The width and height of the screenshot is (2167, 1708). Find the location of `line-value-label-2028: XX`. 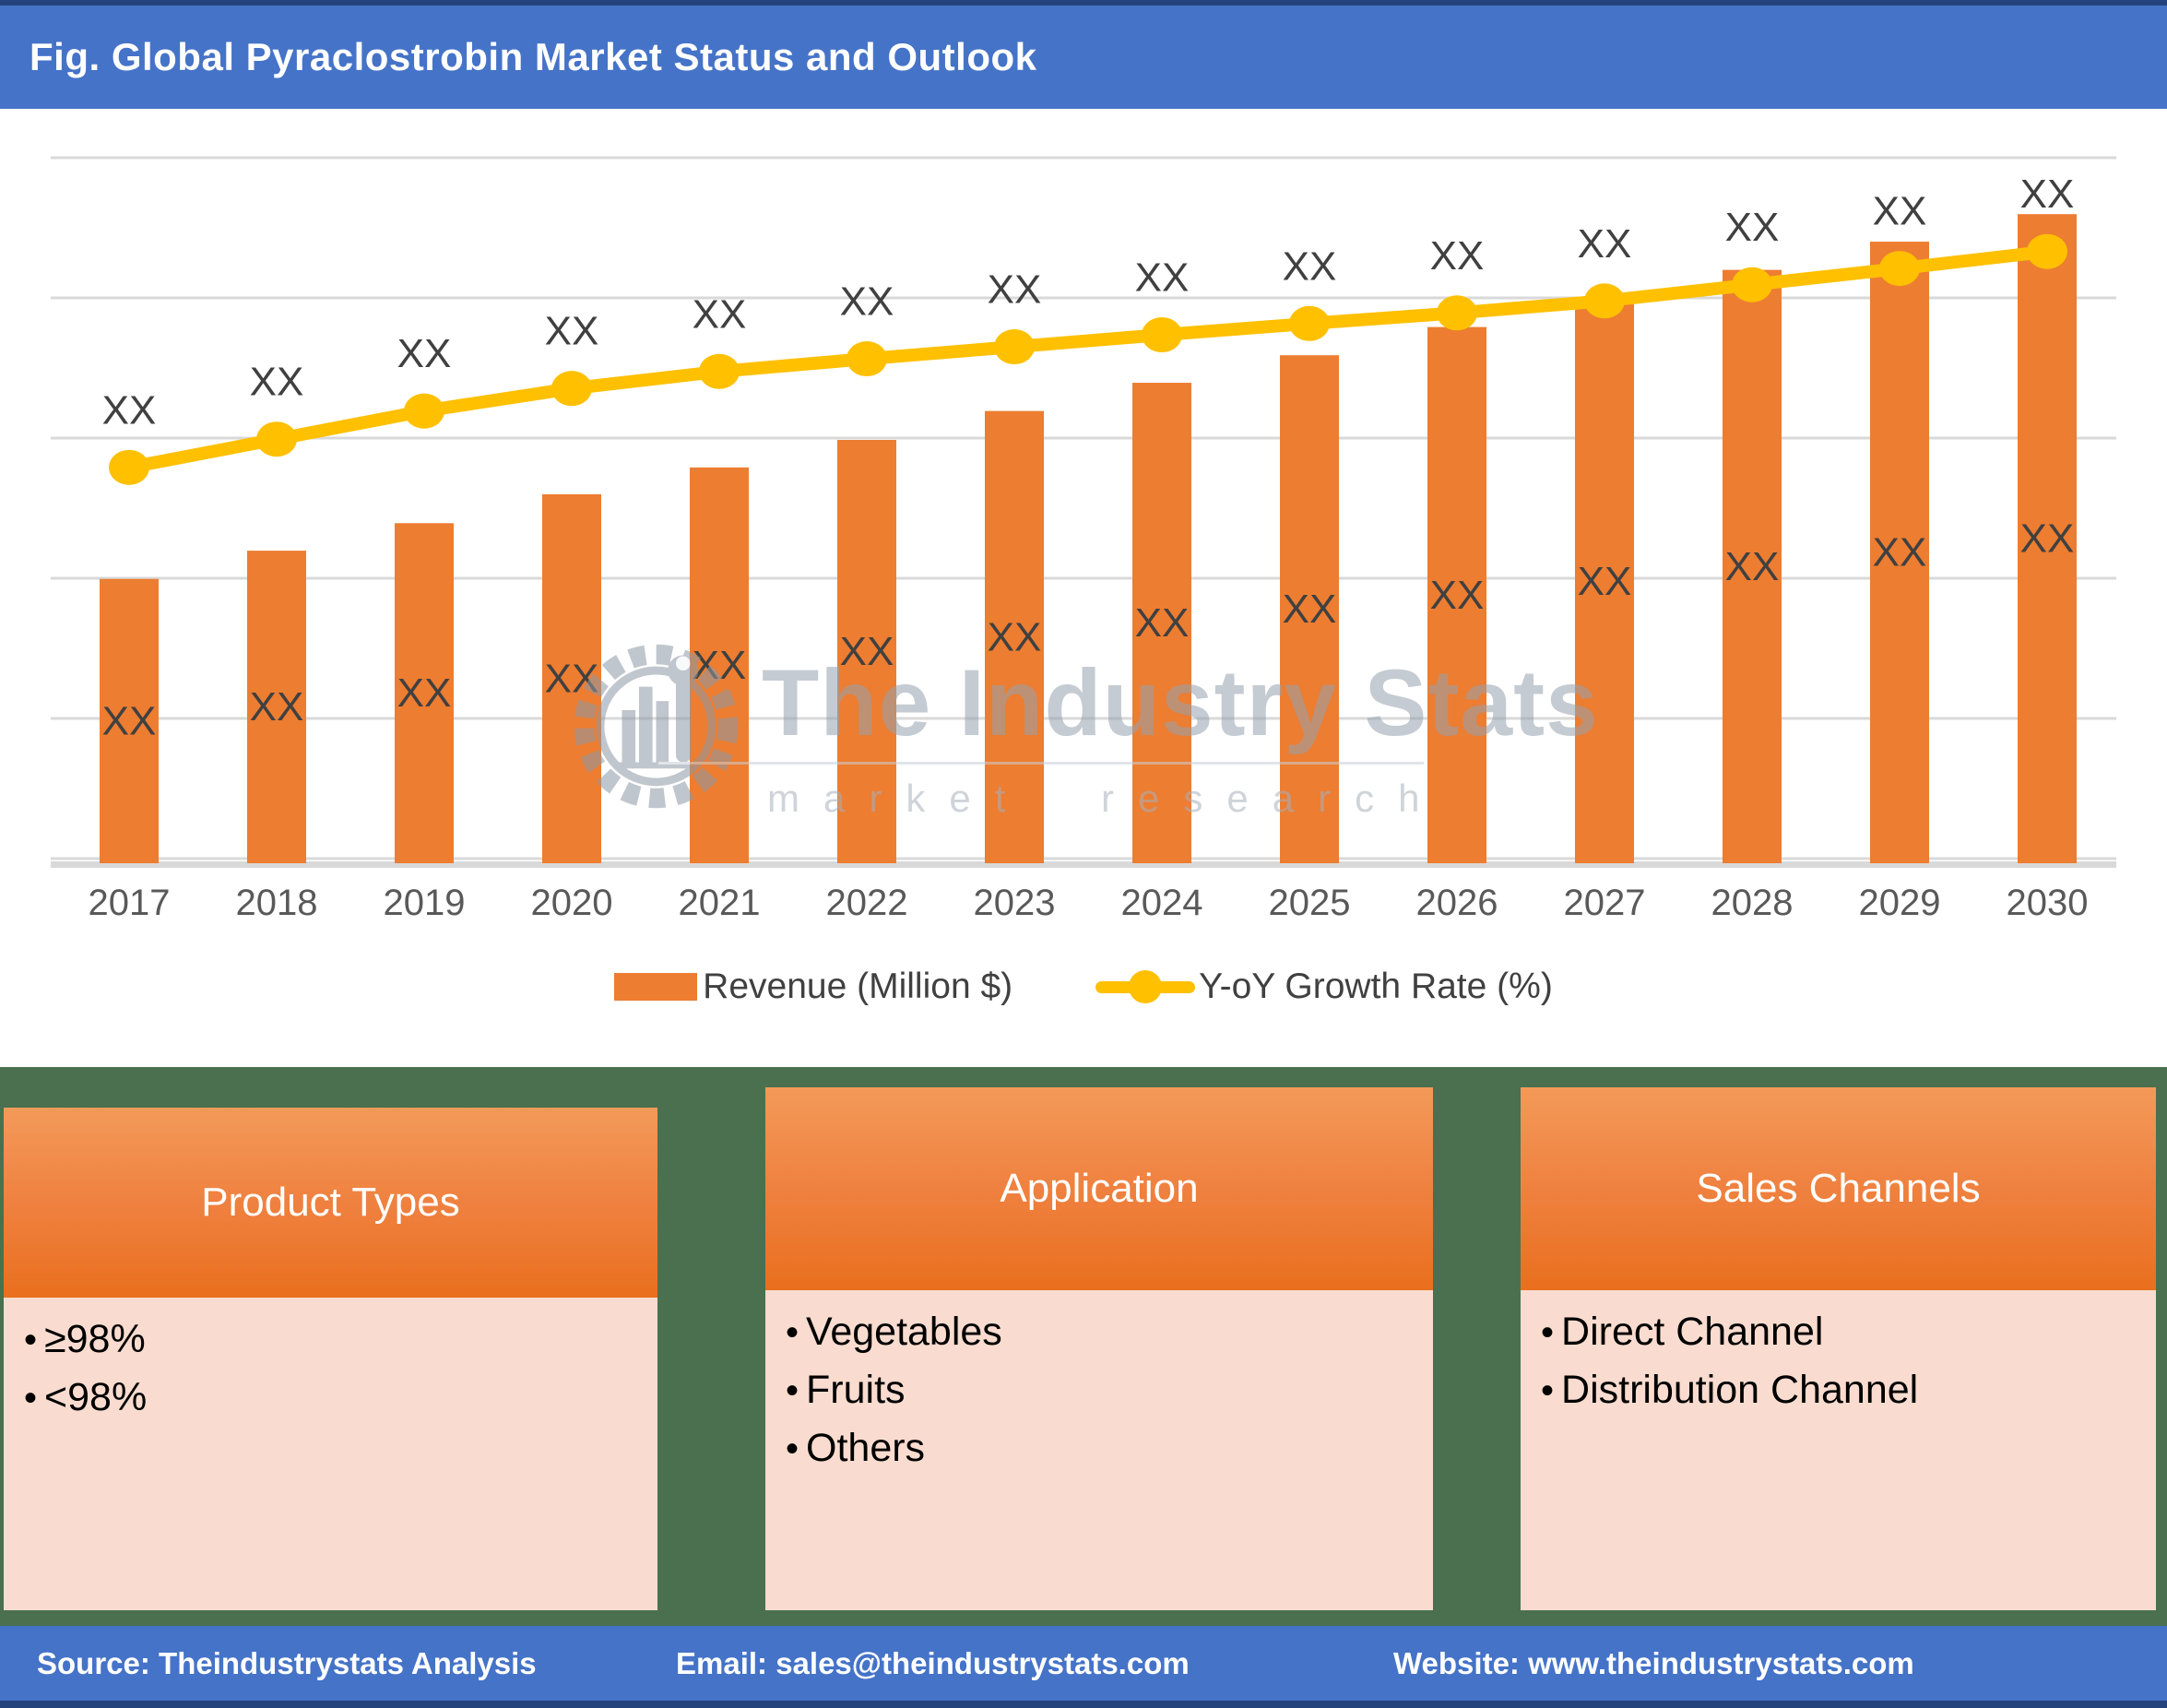

line-value-label-2028: XX is located at coordinates (1752, 228).